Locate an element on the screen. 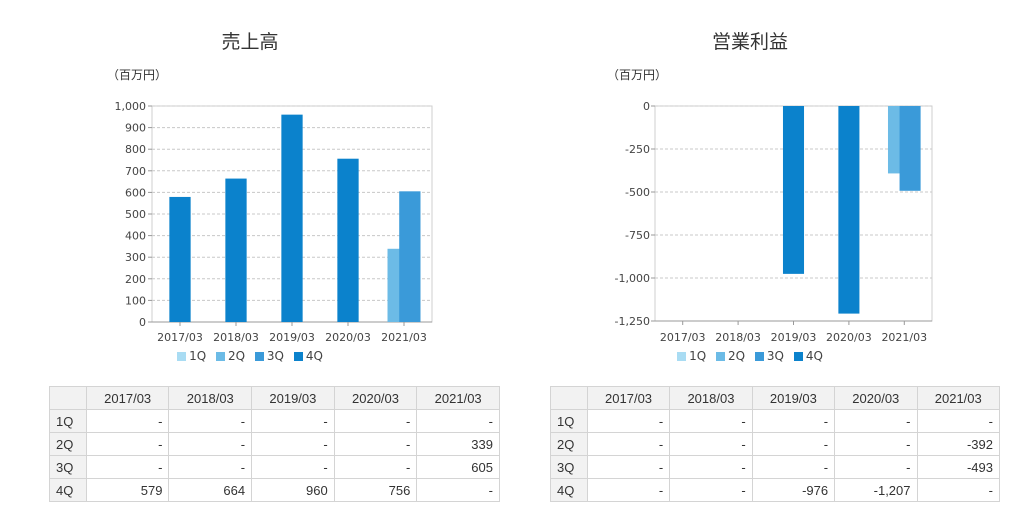  table-row: 3Q - - - -605 is located at coordinates (274, 467).